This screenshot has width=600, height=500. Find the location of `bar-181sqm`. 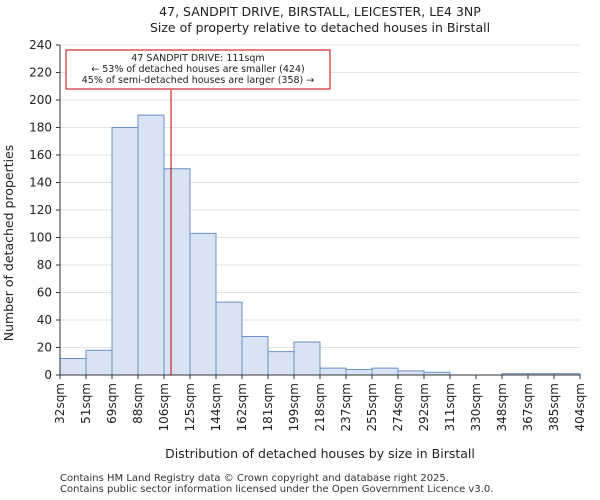

bar-181sqm is located at coordinates (281, 363).